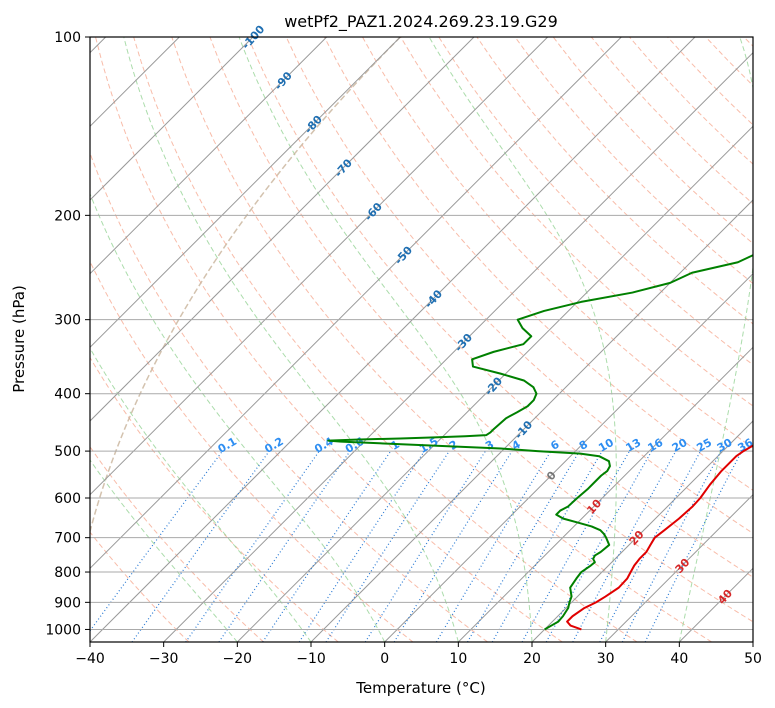 This screenshot has width=775, height=708. What do you see at coordinates (67, 321) in the screenshot?
I see `y-tick-label: 300` at bounding box center [67, 321].